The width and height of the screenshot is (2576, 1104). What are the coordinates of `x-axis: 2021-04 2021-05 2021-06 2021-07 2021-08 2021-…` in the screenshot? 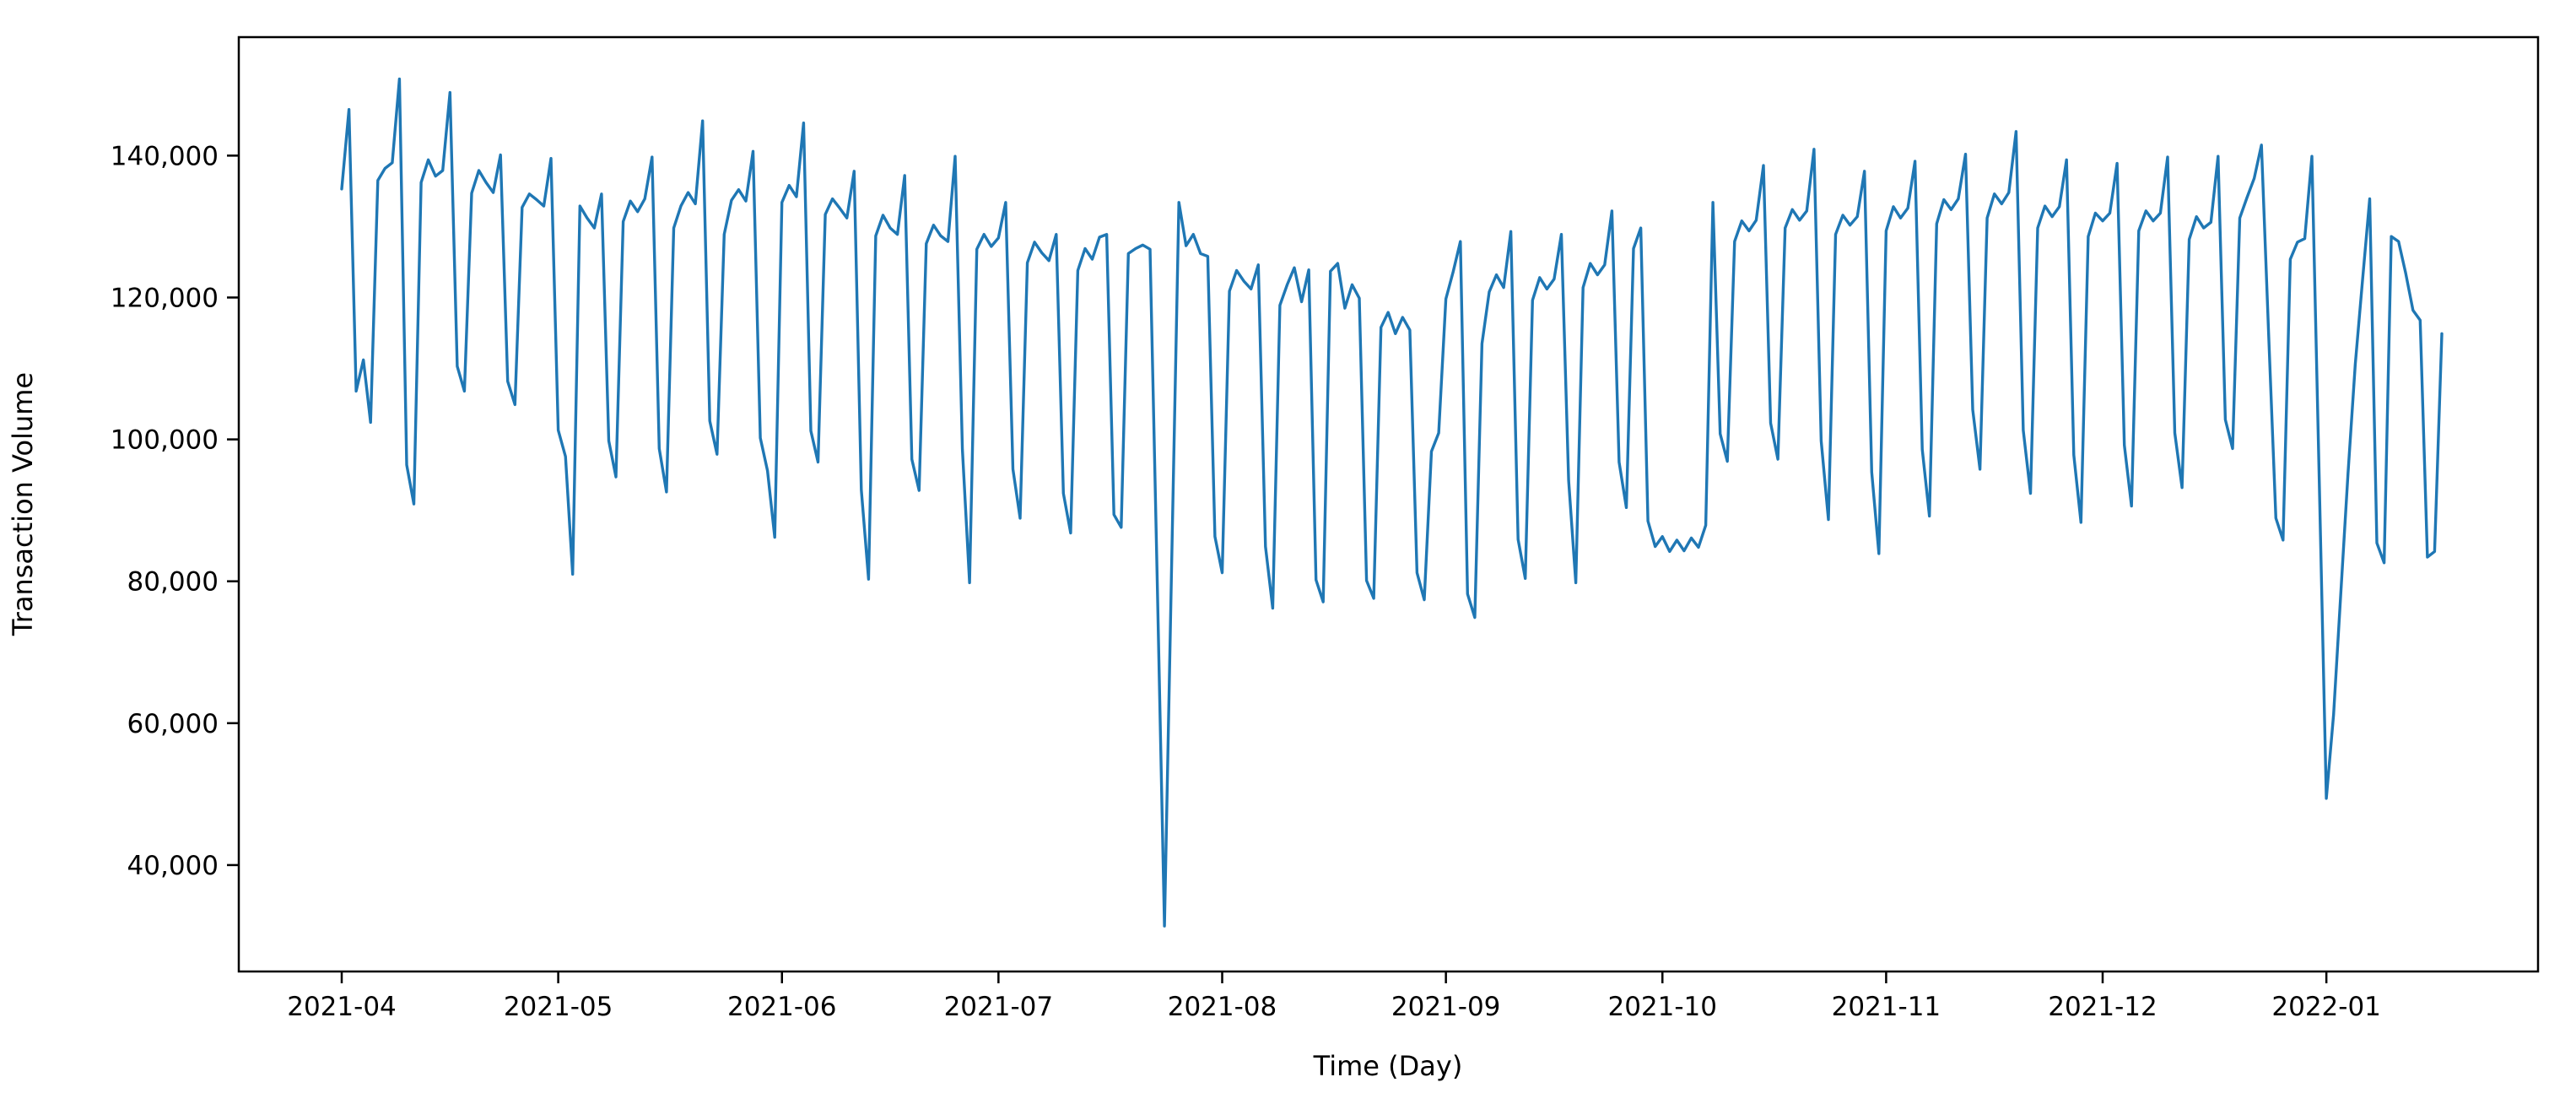 It's located at (1334, 996).